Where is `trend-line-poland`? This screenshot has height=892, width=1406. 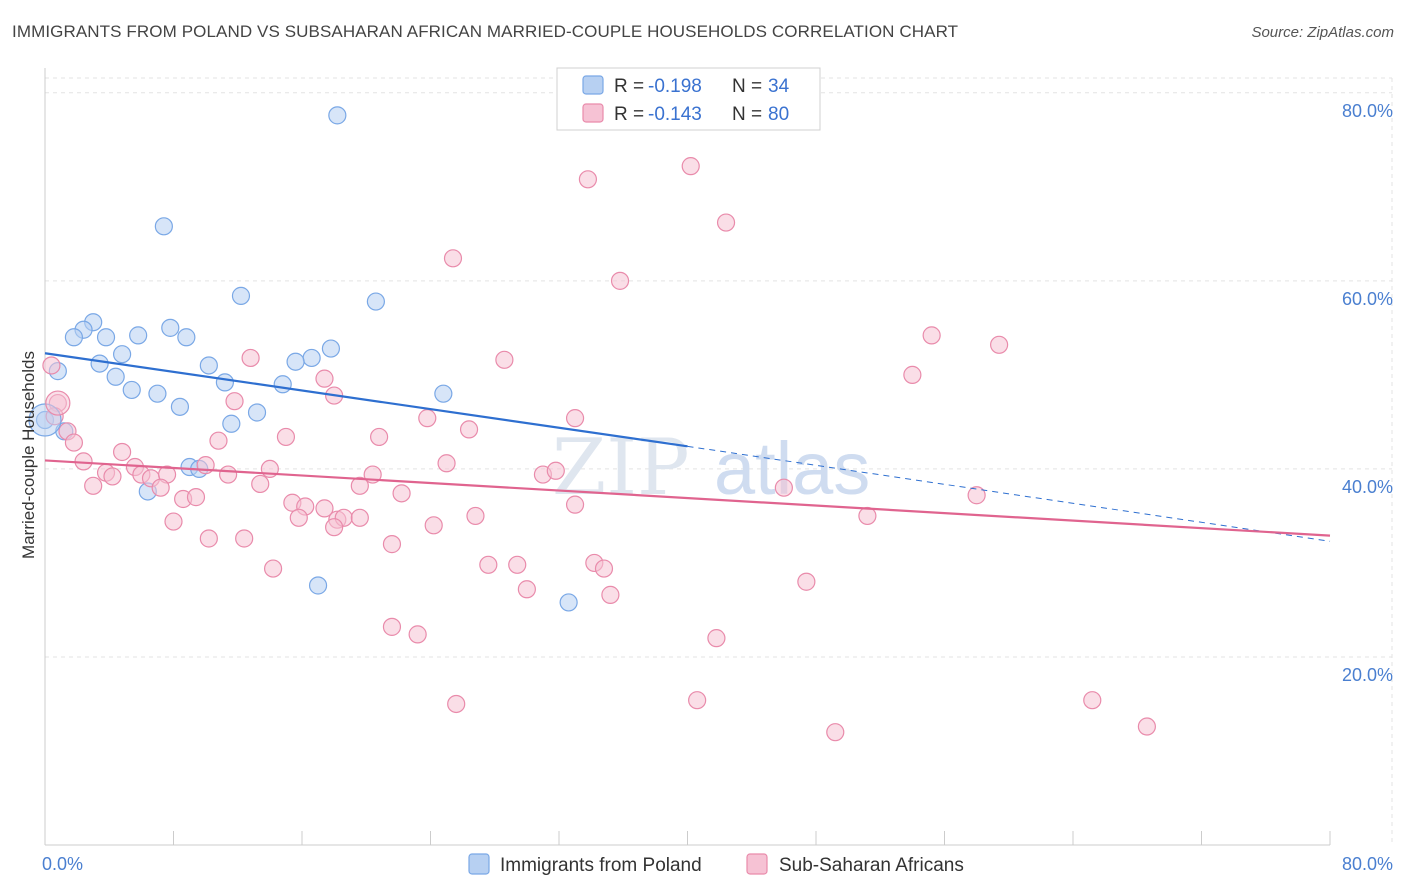 trend-line-poland is located at coordinates (366, 400).